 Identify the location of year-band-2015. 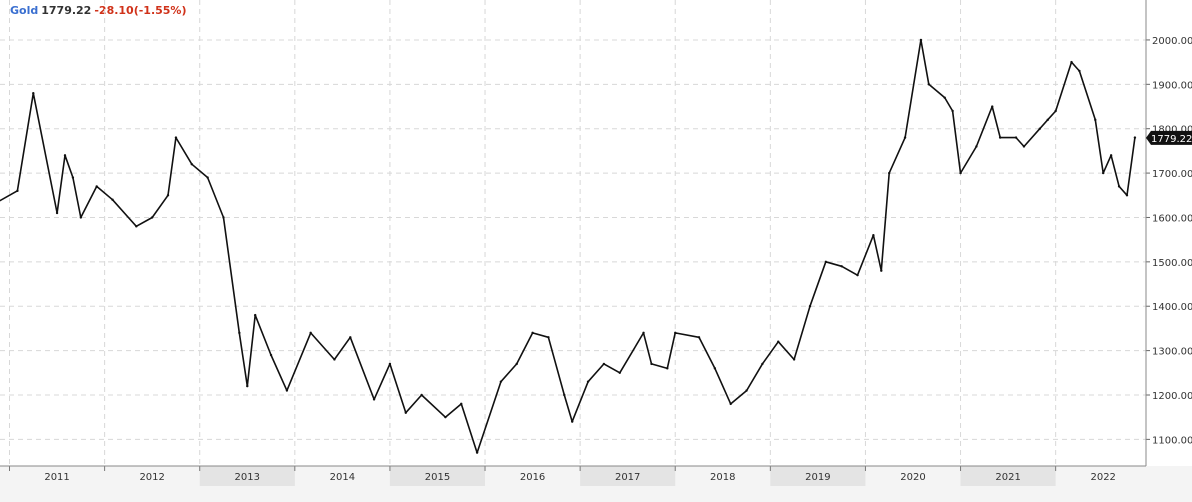
(437, 476).